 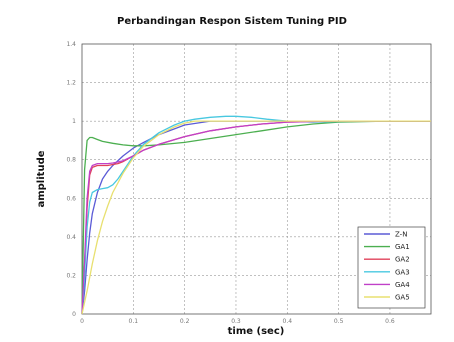 What do you see at coordinates (339, 321) in the screenshot?
I see `x-tick-label: 0.5` at bounding box center [339, 321].